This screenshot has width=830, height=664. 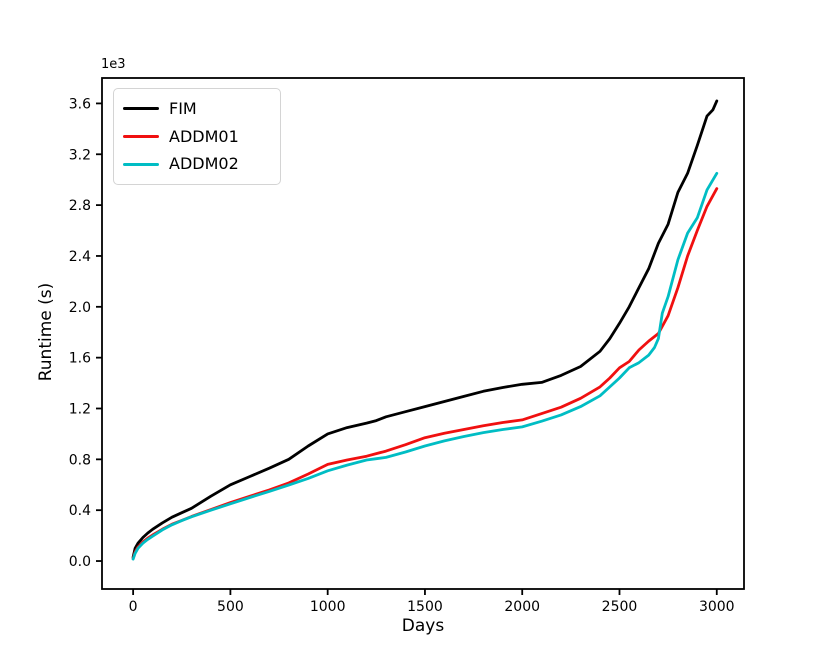 I want to click on y-axis-tick-label: 0.4, so click(x=80, y=511).